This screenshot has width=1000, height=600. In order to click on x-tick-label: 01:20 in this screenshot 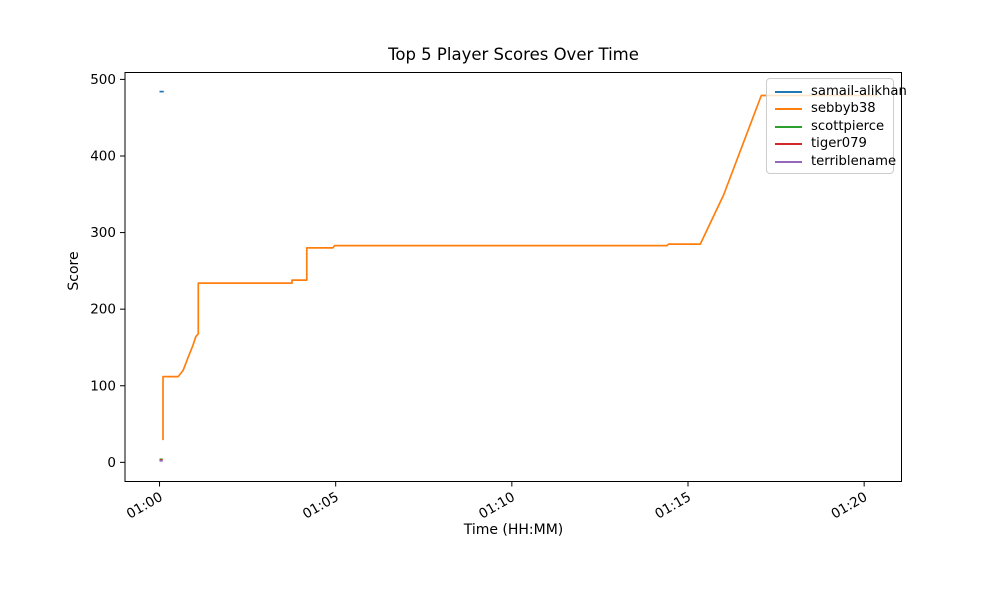, I will do `click(849, 505)`.